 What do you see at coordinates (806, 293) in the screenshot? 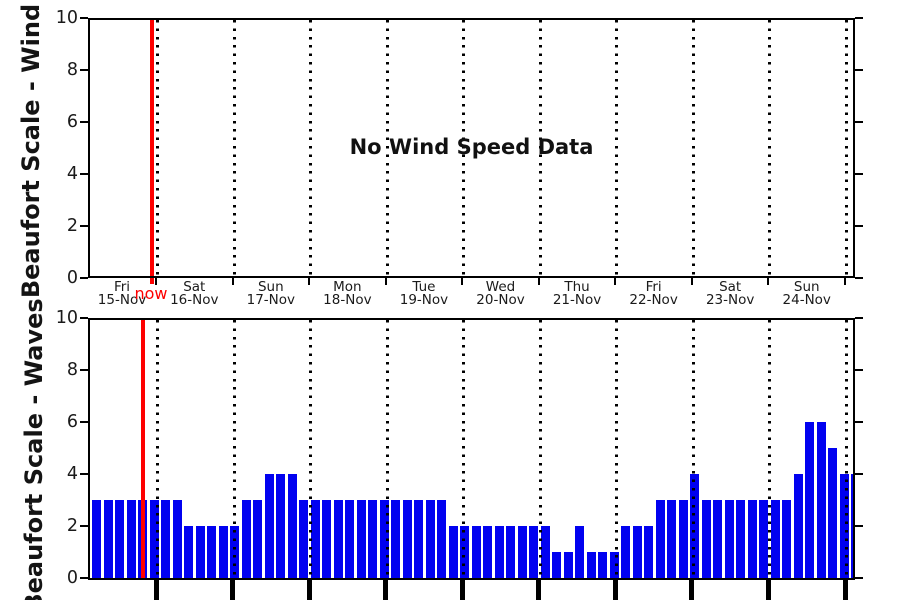
I see `day-label: Sun 24-Nov` at bounding box center [806, 293].